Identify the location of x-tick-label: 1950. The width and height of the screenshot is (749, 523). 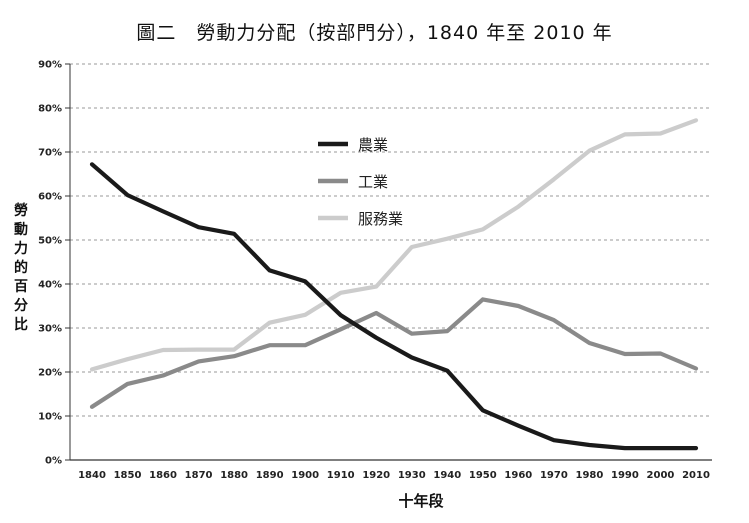
(483, 475).